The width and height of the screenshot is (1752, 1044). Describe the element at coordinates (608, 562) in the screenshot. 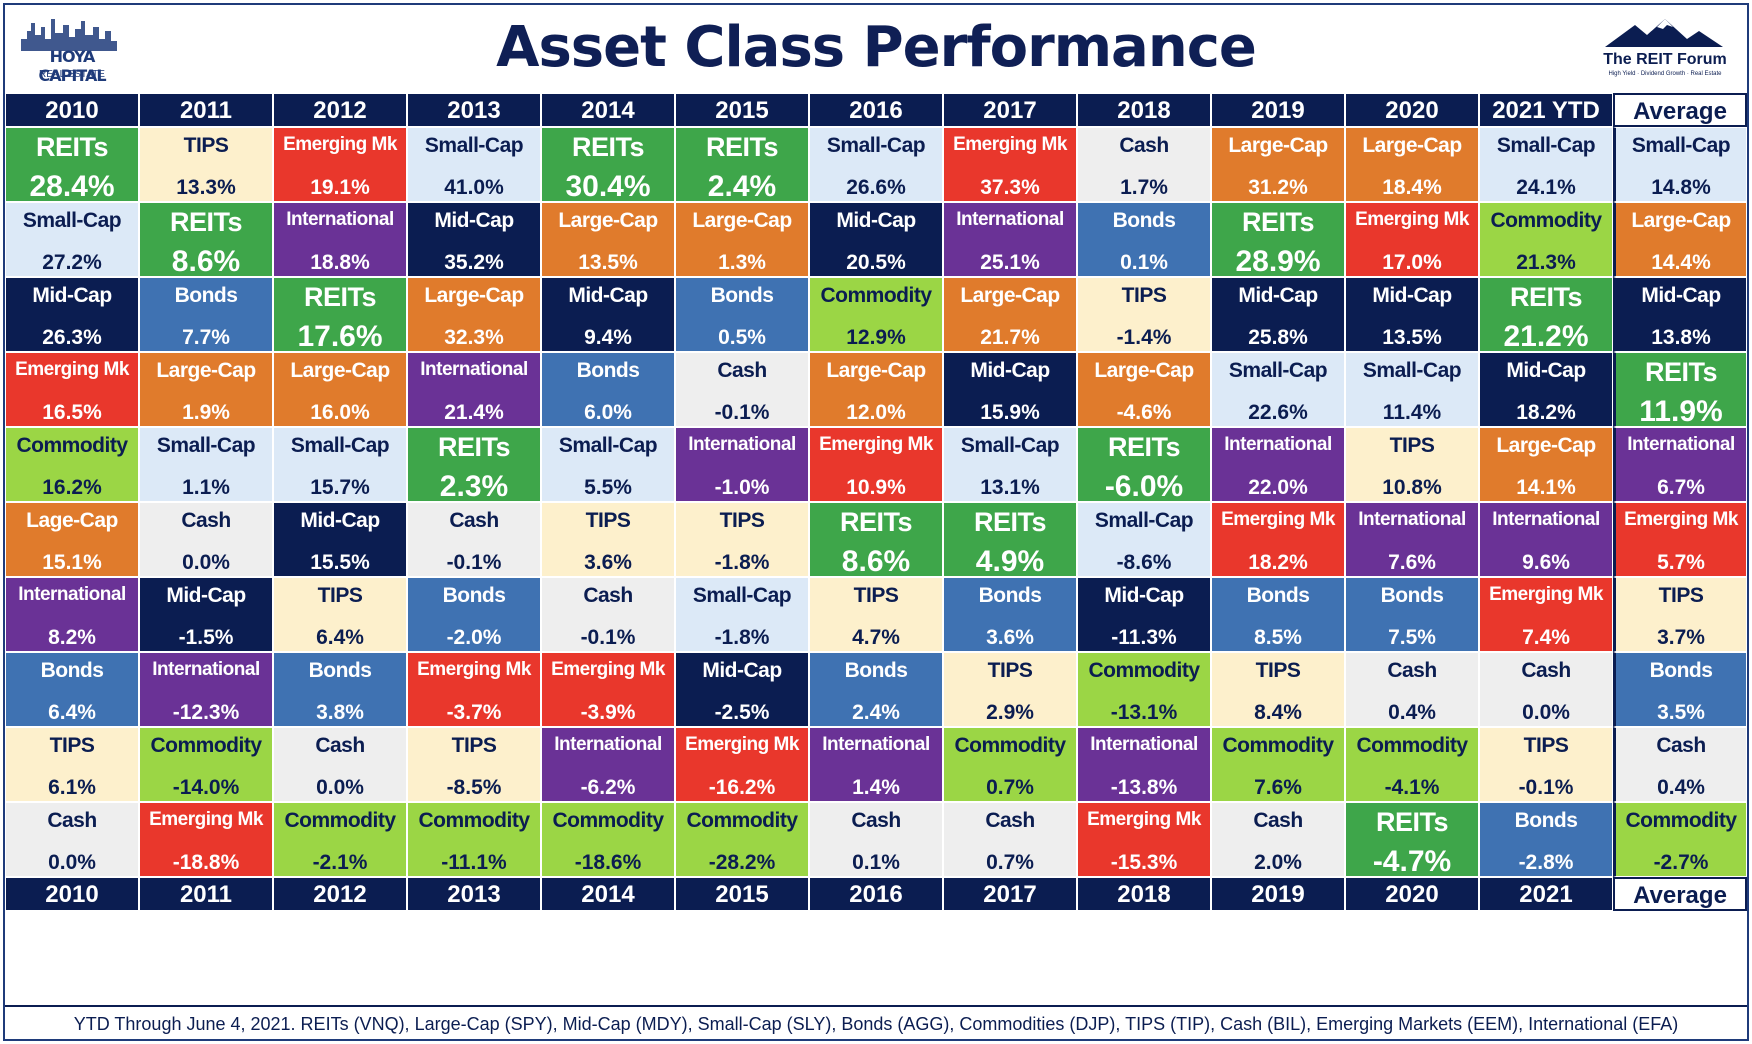

I see `asset-return: 3.6%` at that location.